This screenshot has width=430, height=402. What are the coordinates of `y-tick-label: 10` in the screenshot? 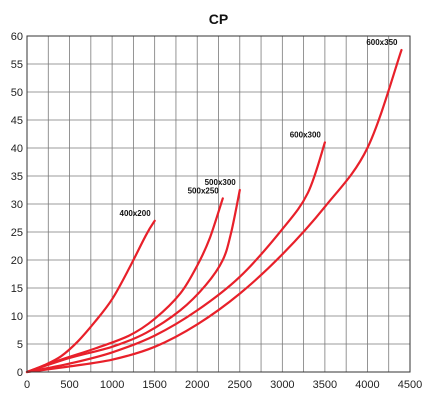 It's located at (17, 317).